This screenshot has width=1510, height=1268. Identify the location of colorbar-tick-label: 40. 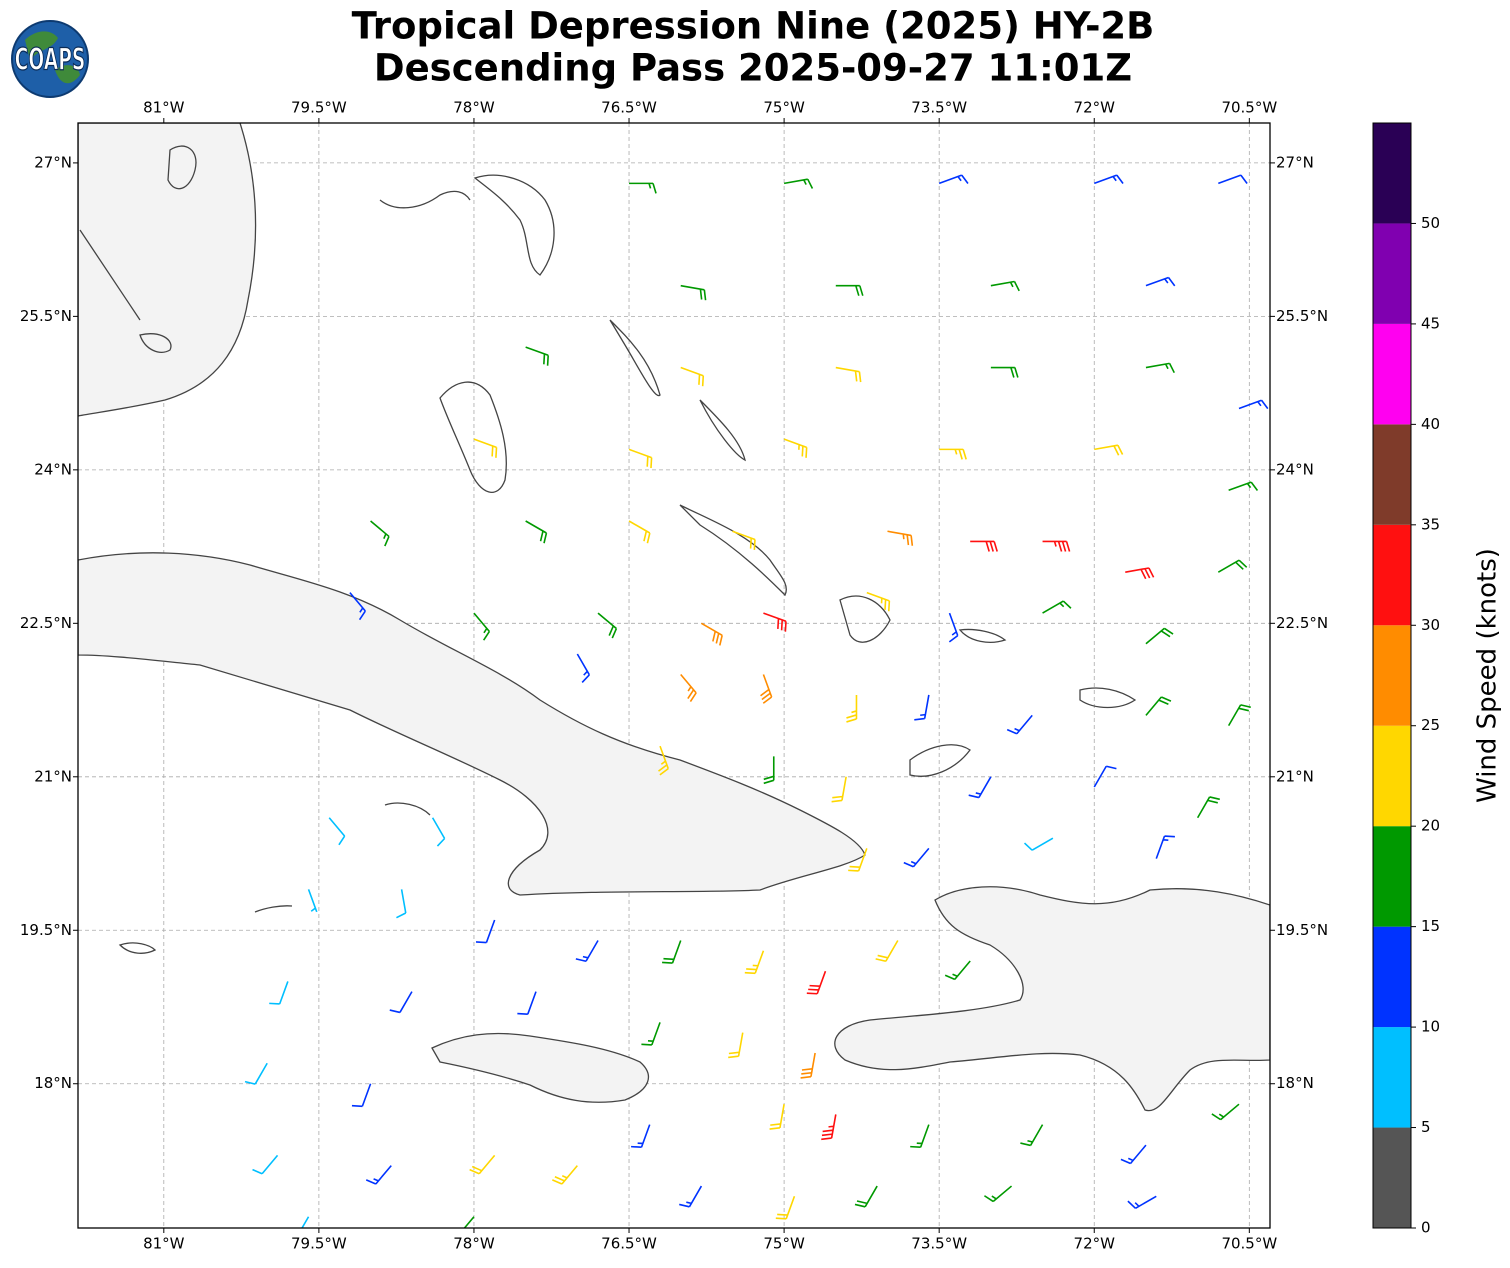
(1430, 424).